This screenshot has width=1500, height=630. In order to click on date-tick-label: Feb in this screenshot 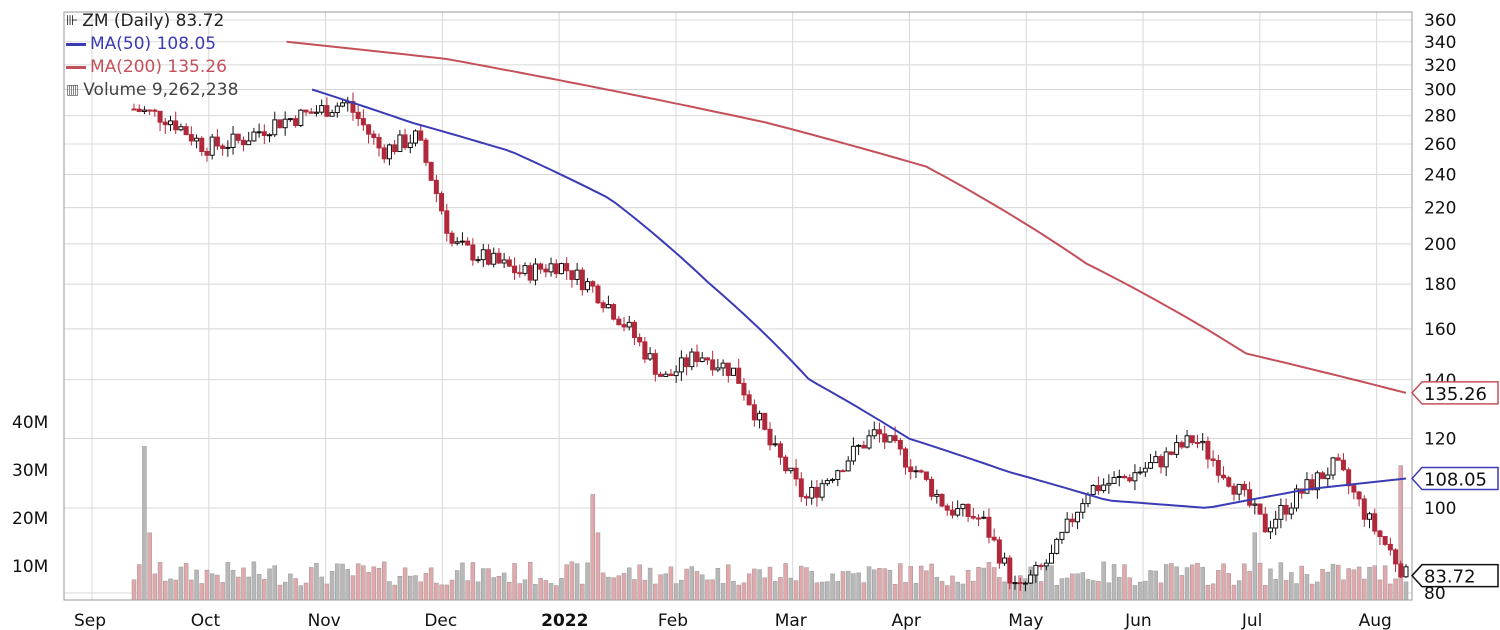, I will do `click(673, 620)`.